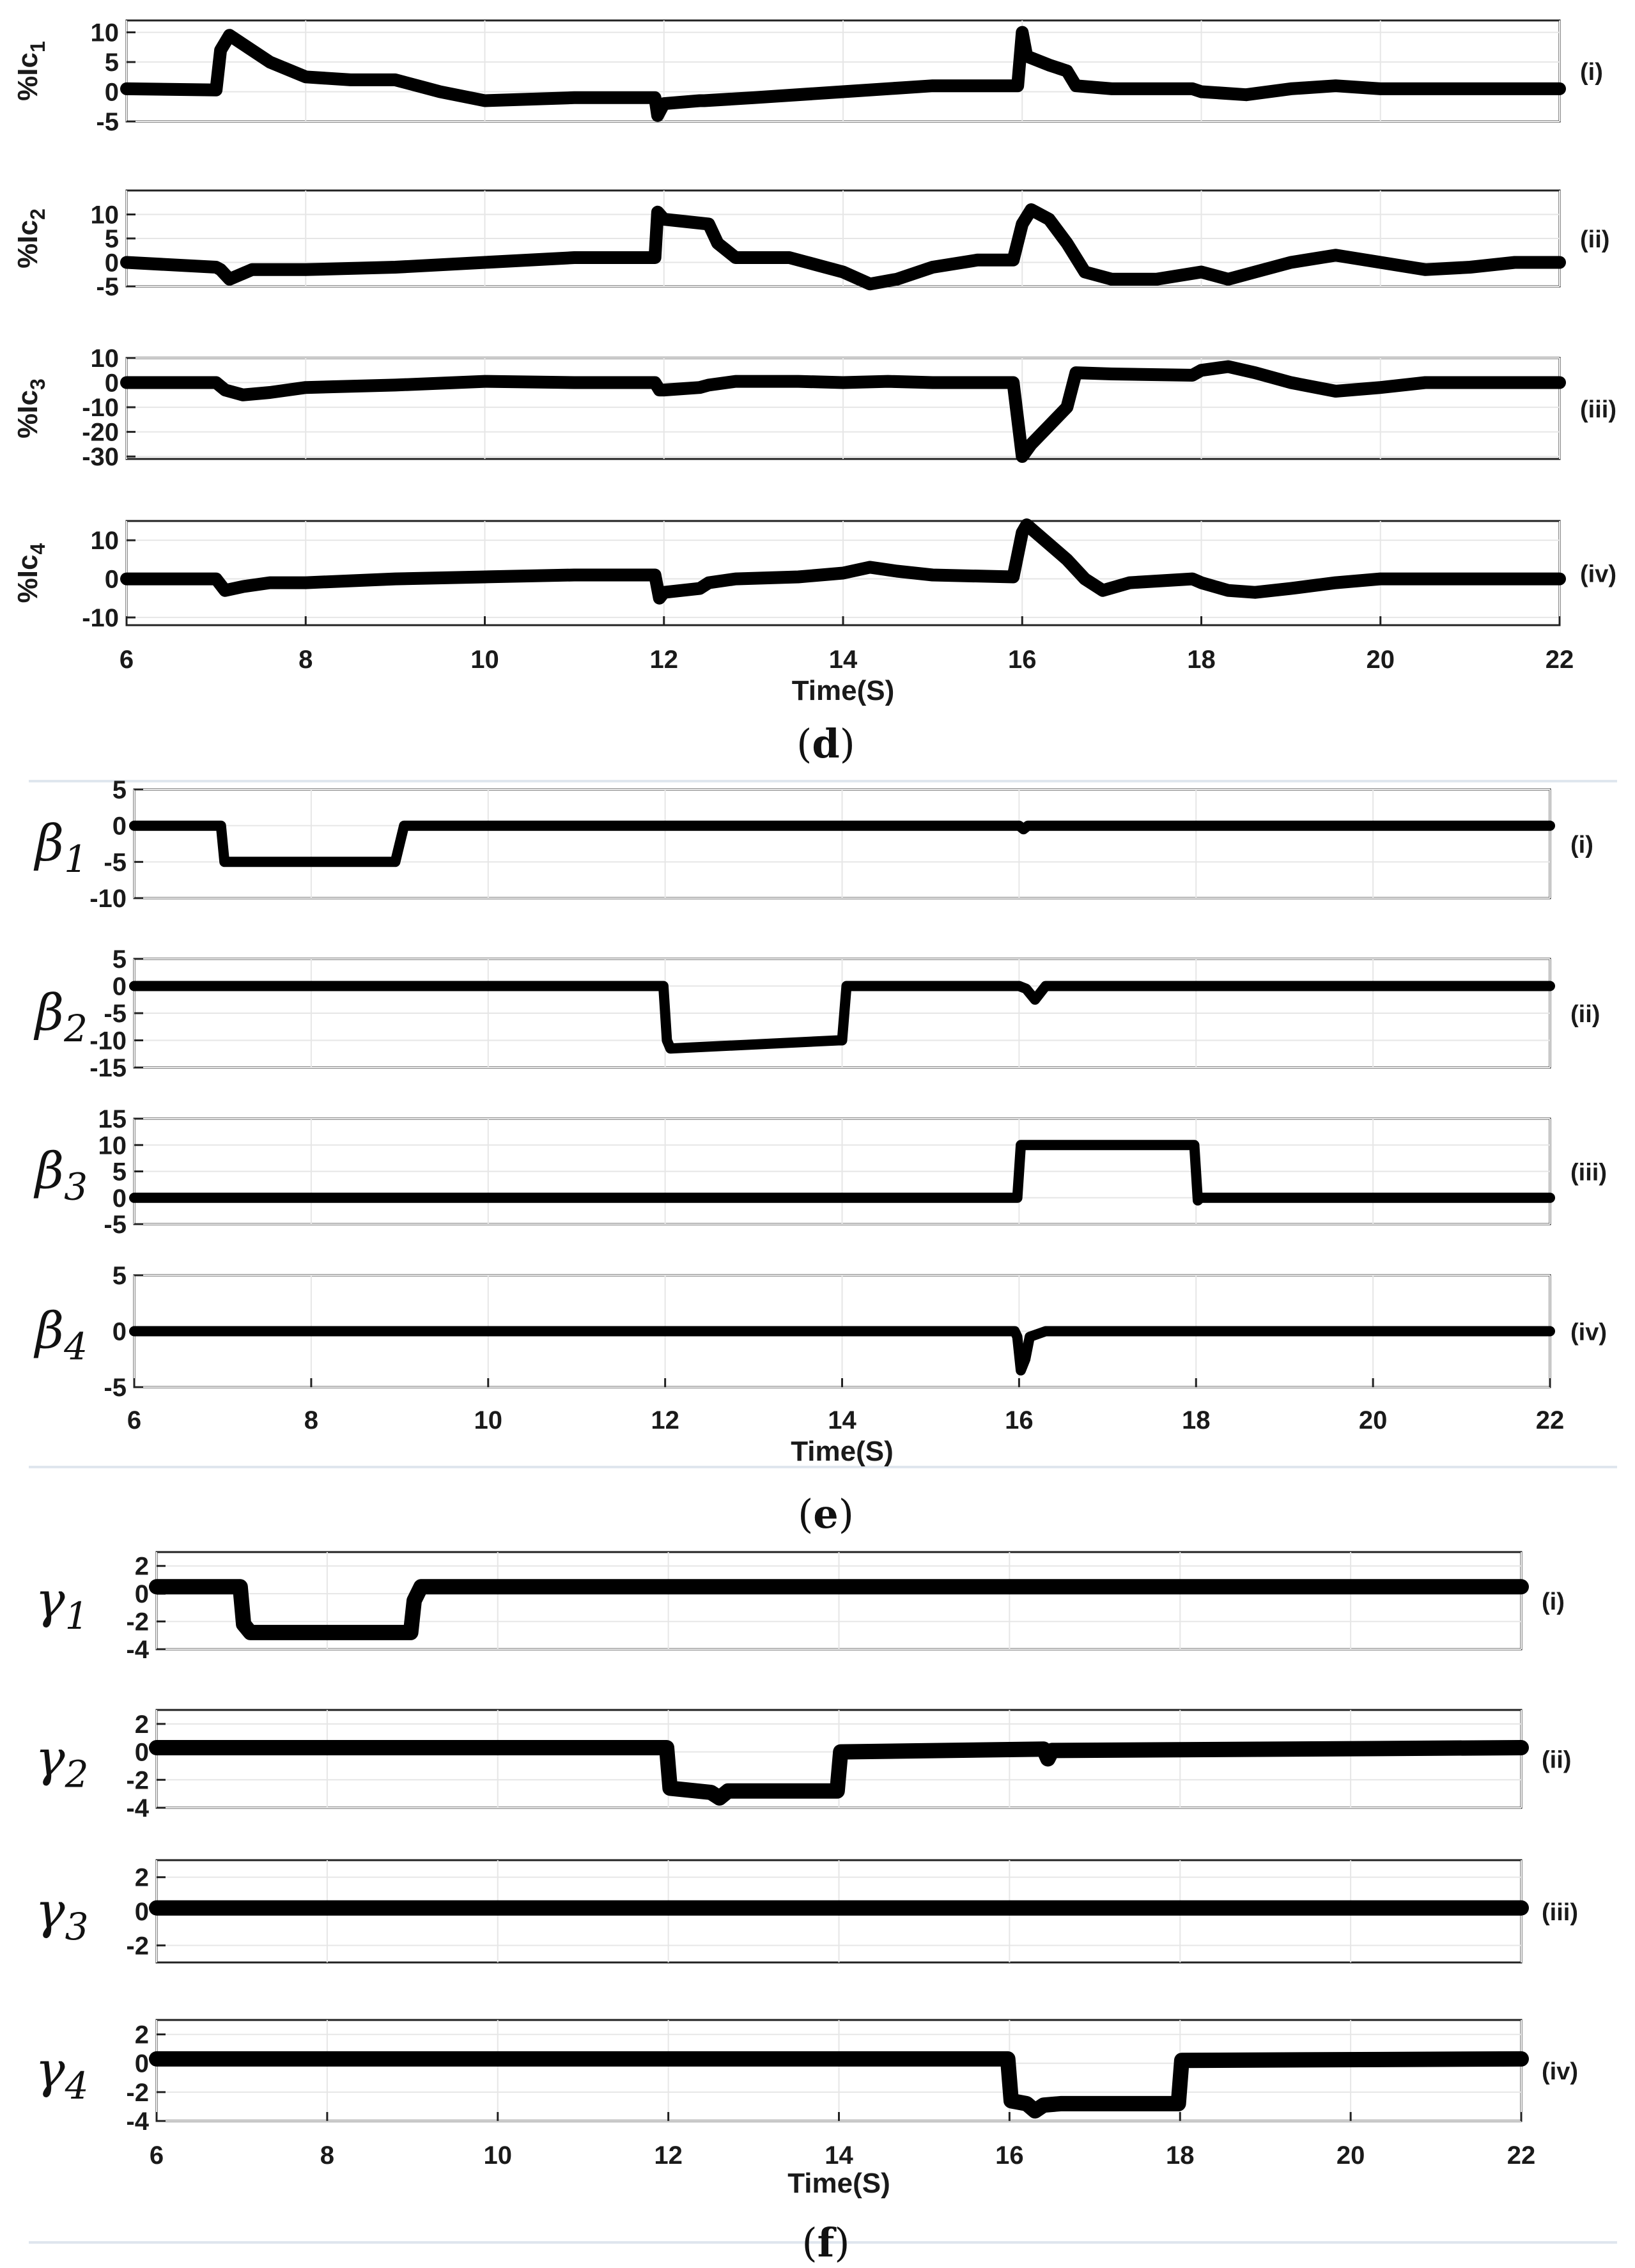 This screenshot has width=1635, height=2268. Describe the element at coordinates (27, 578) in the screenshot. I see `chart-d-panel-4-ylabel-text: %Ic` at that location.